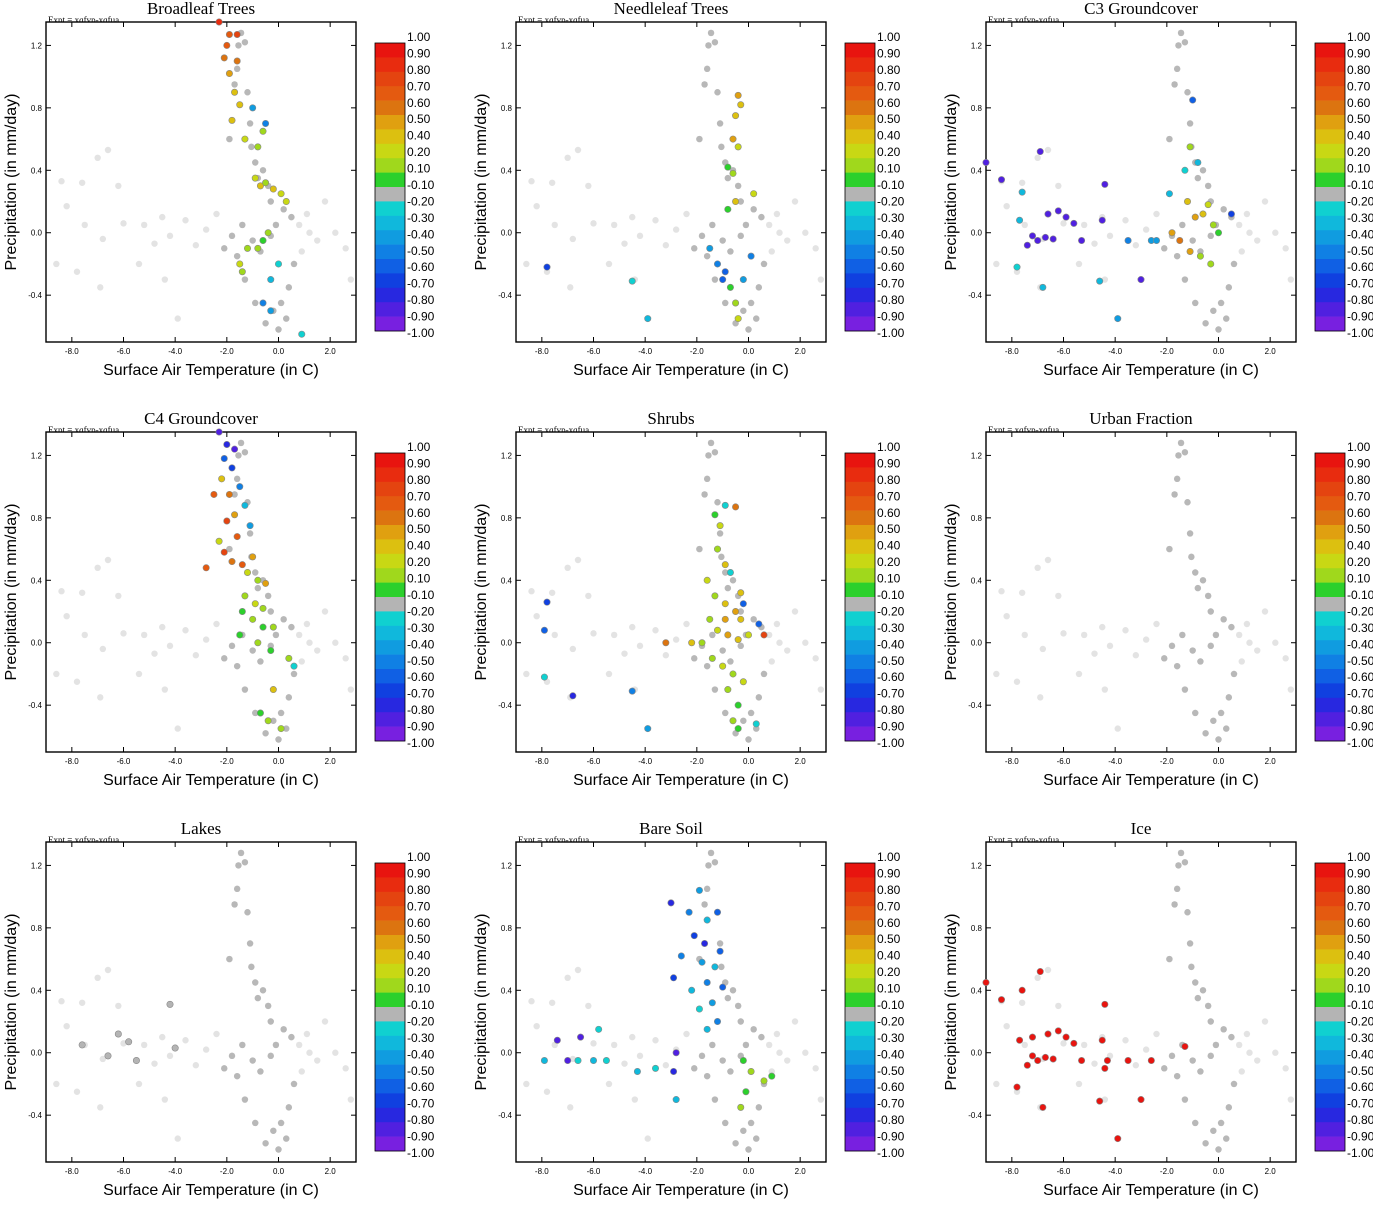 This screenshot has height=1220, width=1373. I want to click on y-tick-label: 1.2, so click(37, 455).